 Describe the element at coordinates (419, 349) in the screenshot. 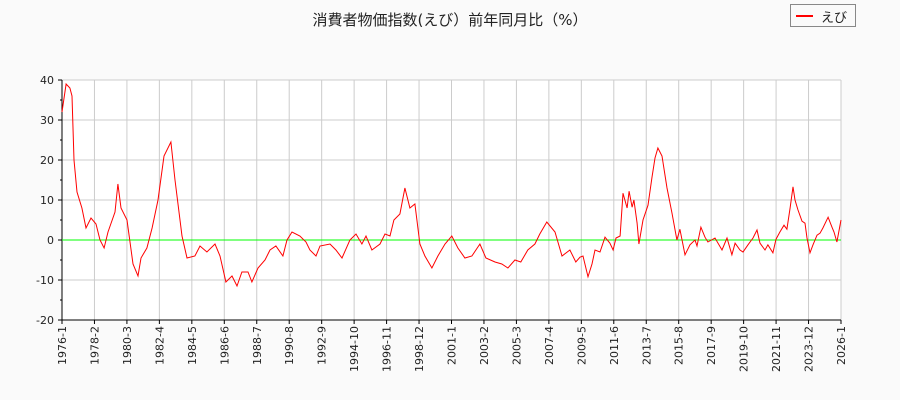

I see `x-tick-label: 1998-12` at that location.